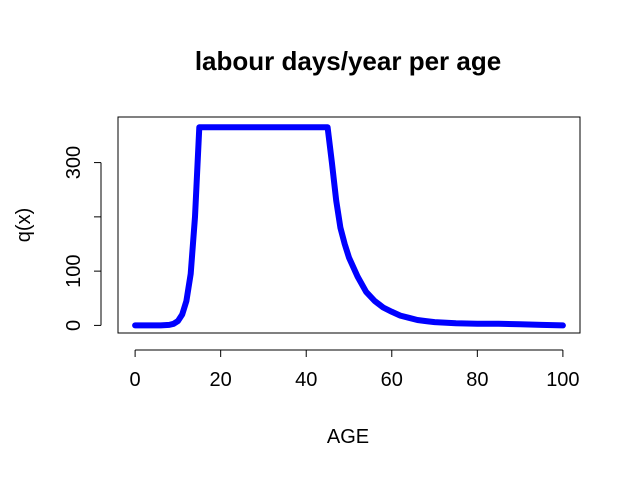 The height and width of the screenshot is (480, 640). Describe the element at coordinates (306, 380) in the screenshot. I see `x-tick-label: 40` at that location.